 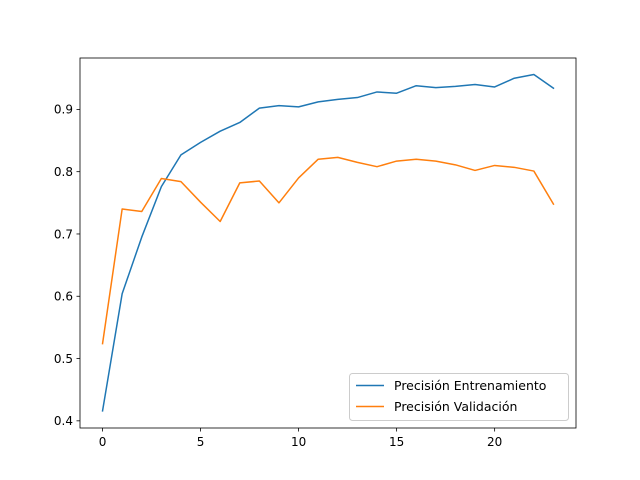 What do you see at coordinates (63, 234) in the screenshot?
I see `y-tick-label: 0.7` at bounding box center [63, 234].